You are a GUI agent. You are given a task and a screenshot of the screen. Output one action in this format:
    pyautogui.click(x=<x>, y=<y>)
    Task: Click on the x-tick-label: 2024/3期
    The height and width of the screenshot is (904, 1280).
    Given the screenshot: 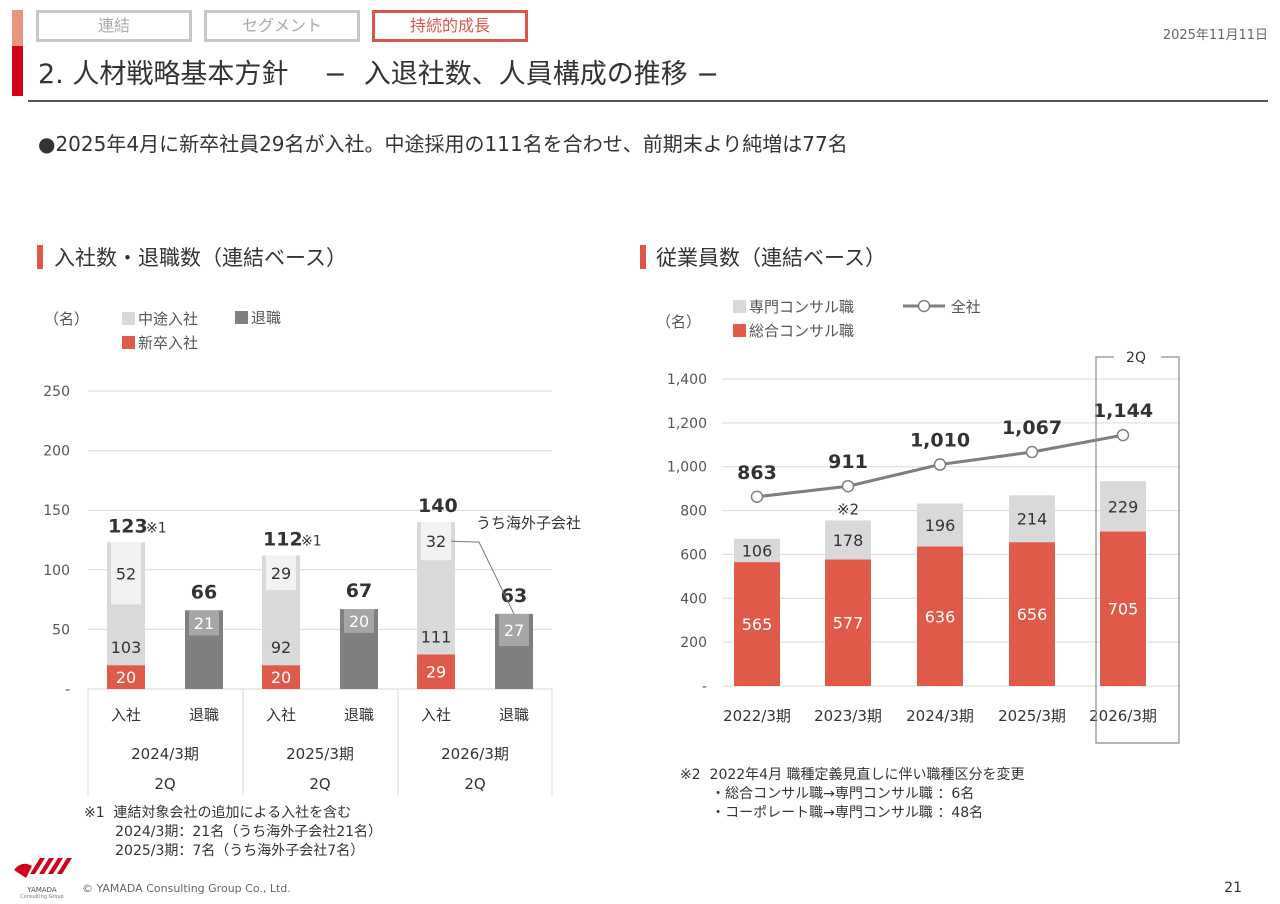 What is the action you would take?
    pyautogui.click(x=940, y=716)
    